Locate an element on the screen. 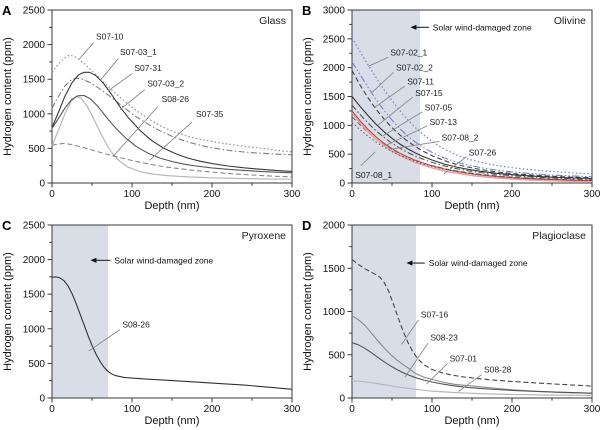 Image resolution: width=600 pixels, height=430 pixels. series-label-S07-10: S07-10 is located at coordinates (110, 36).